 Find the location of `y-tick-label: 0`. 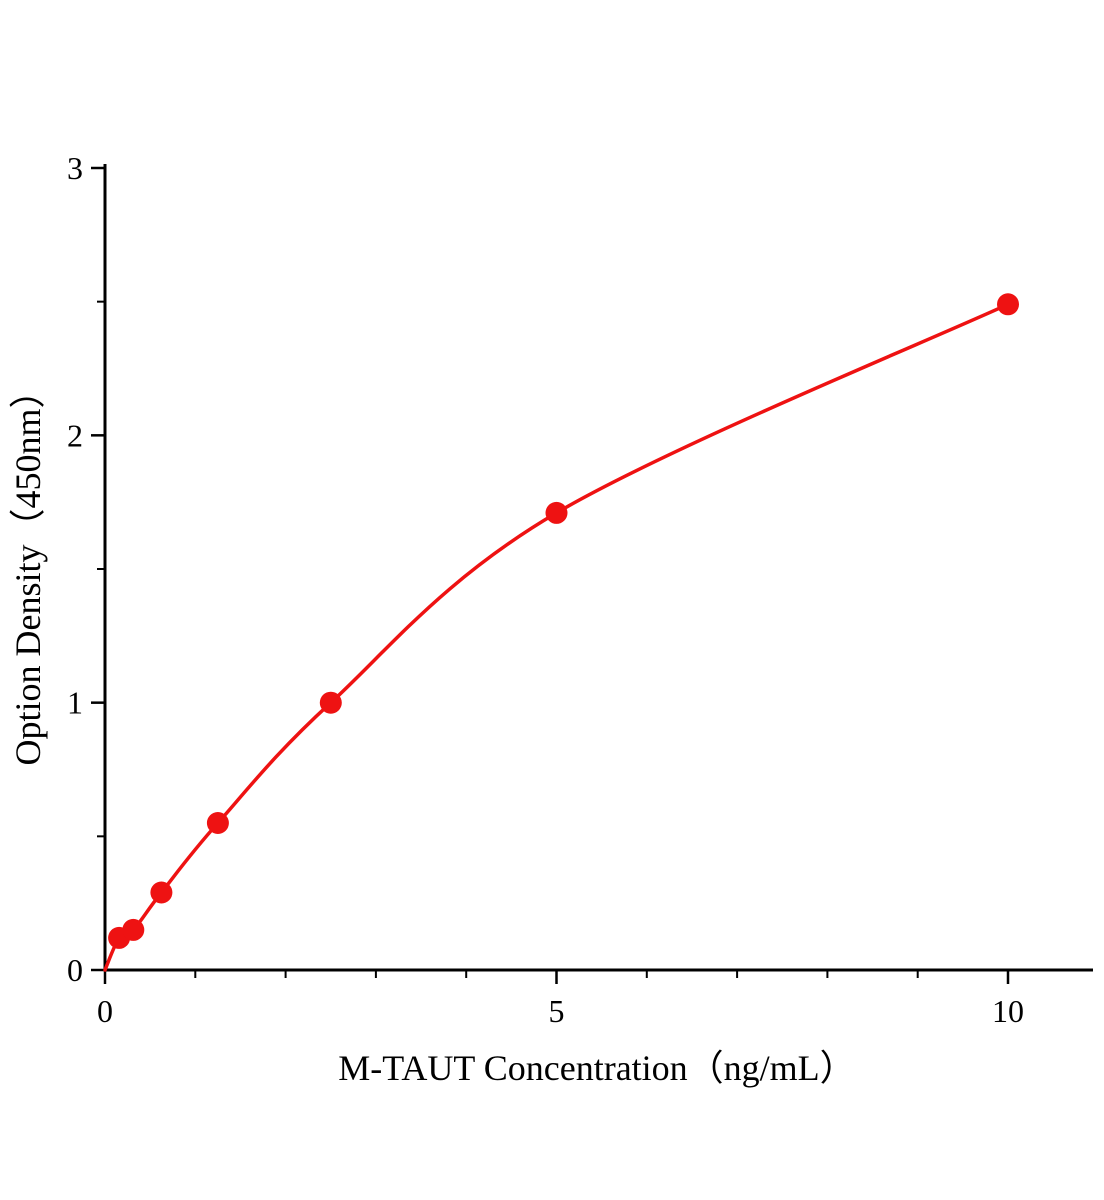

y-tick-label: 0 is located at coordinates (75, 970).